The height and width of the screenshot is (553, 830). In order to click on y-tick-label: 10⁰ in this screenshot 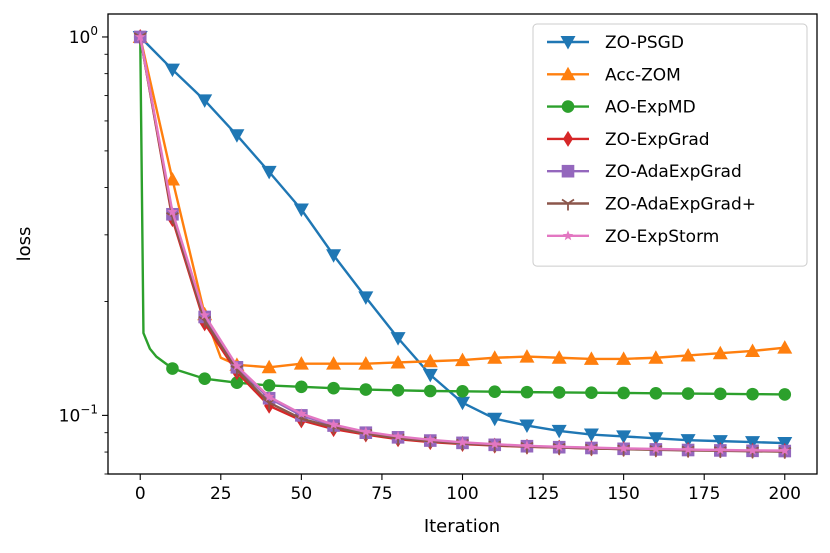, I will do `click(83, 36)`.